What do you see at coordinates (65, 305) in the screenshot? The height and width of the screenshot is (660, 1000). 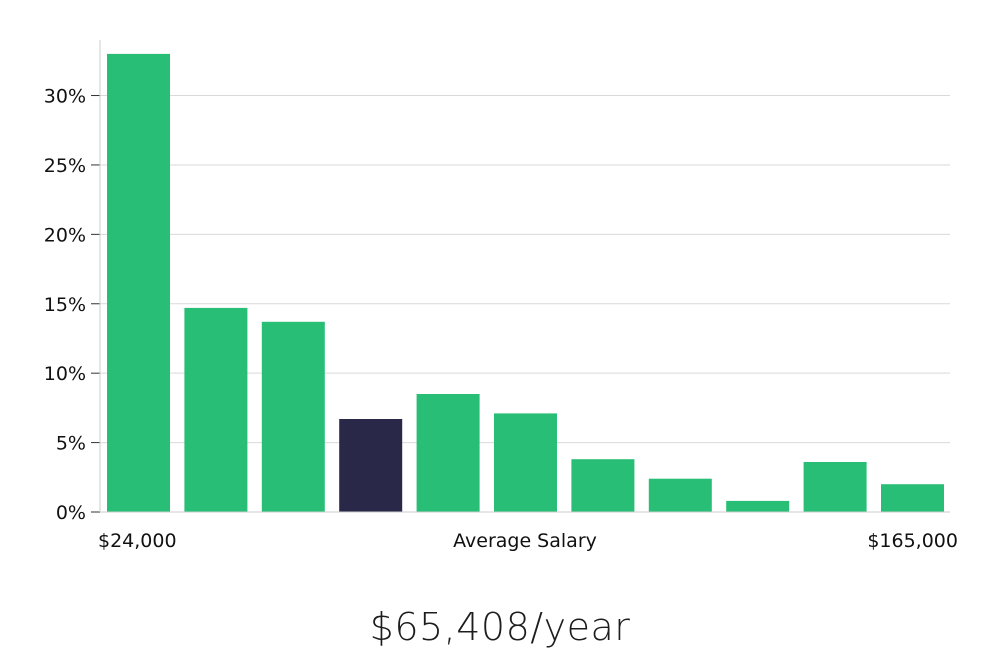 I see `y-tick-label: 15%` at bounding box center [65, 305].